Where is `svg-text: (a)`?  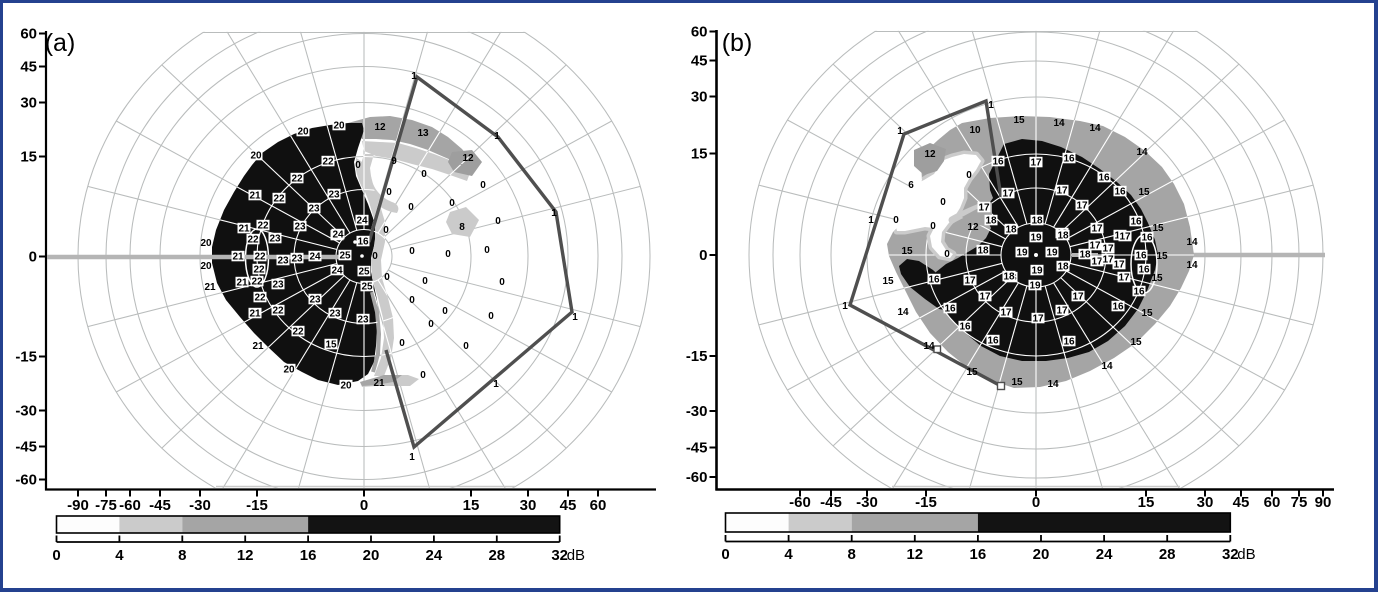 svg-text: (a) is located at coordinates (60, 43).